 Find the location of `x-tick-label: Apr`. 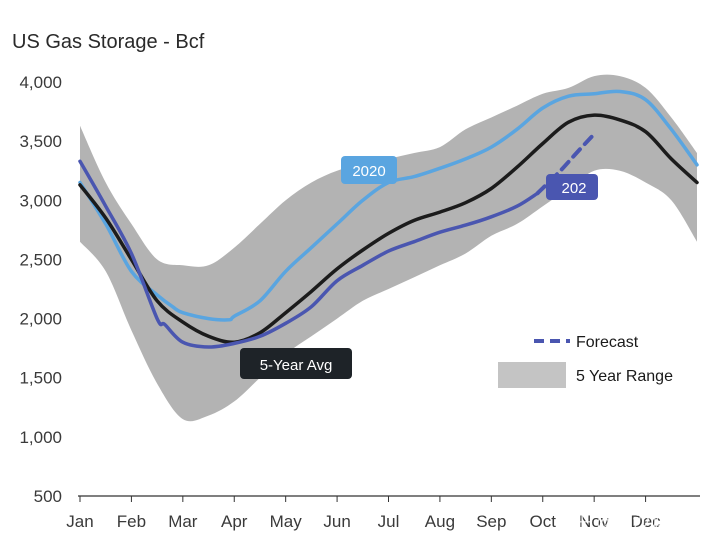

x-tick-label: Apr is located at coordinates (234, 521).